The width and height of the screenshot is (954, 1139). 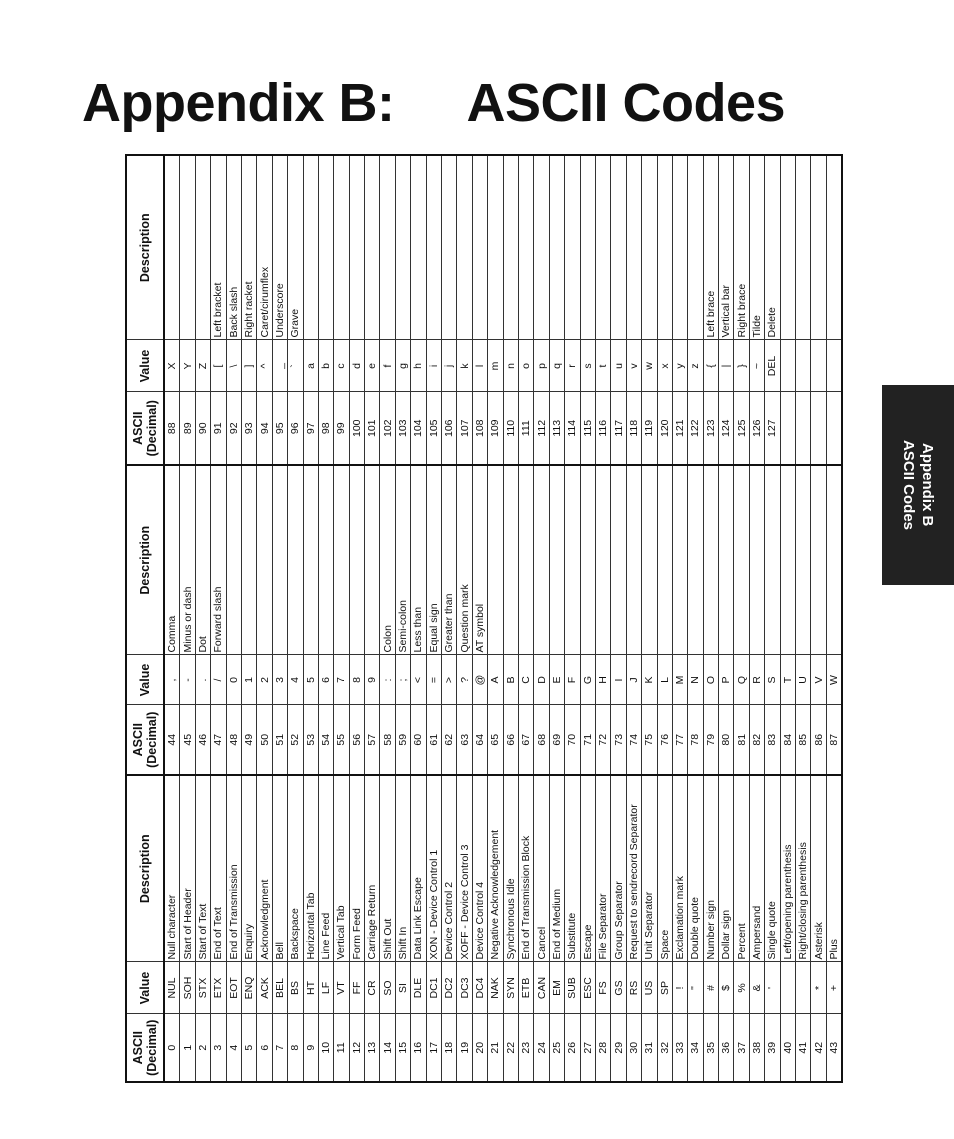 What do you see at coordinates (372, 680) in the screenshot?
I see `value-cell: 9` at bounding box center [372, 680].